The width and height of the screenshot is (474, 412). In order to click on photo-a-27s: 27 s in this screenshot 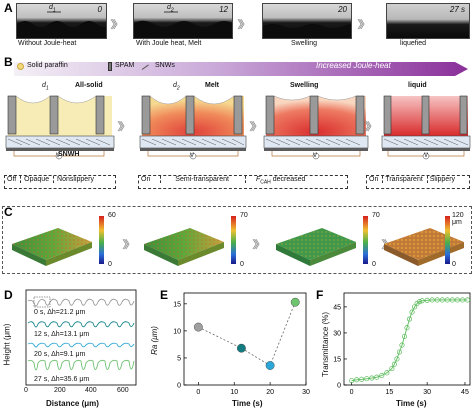, I will do `click(428, 21)`.